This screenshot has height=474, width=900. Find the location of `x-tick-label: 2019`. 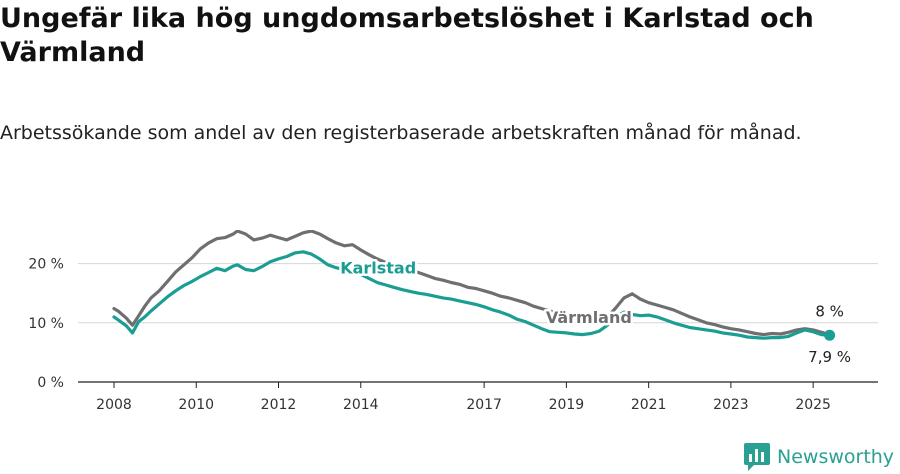

x-tick-label: 2019 is located at coordinates (567, 405).